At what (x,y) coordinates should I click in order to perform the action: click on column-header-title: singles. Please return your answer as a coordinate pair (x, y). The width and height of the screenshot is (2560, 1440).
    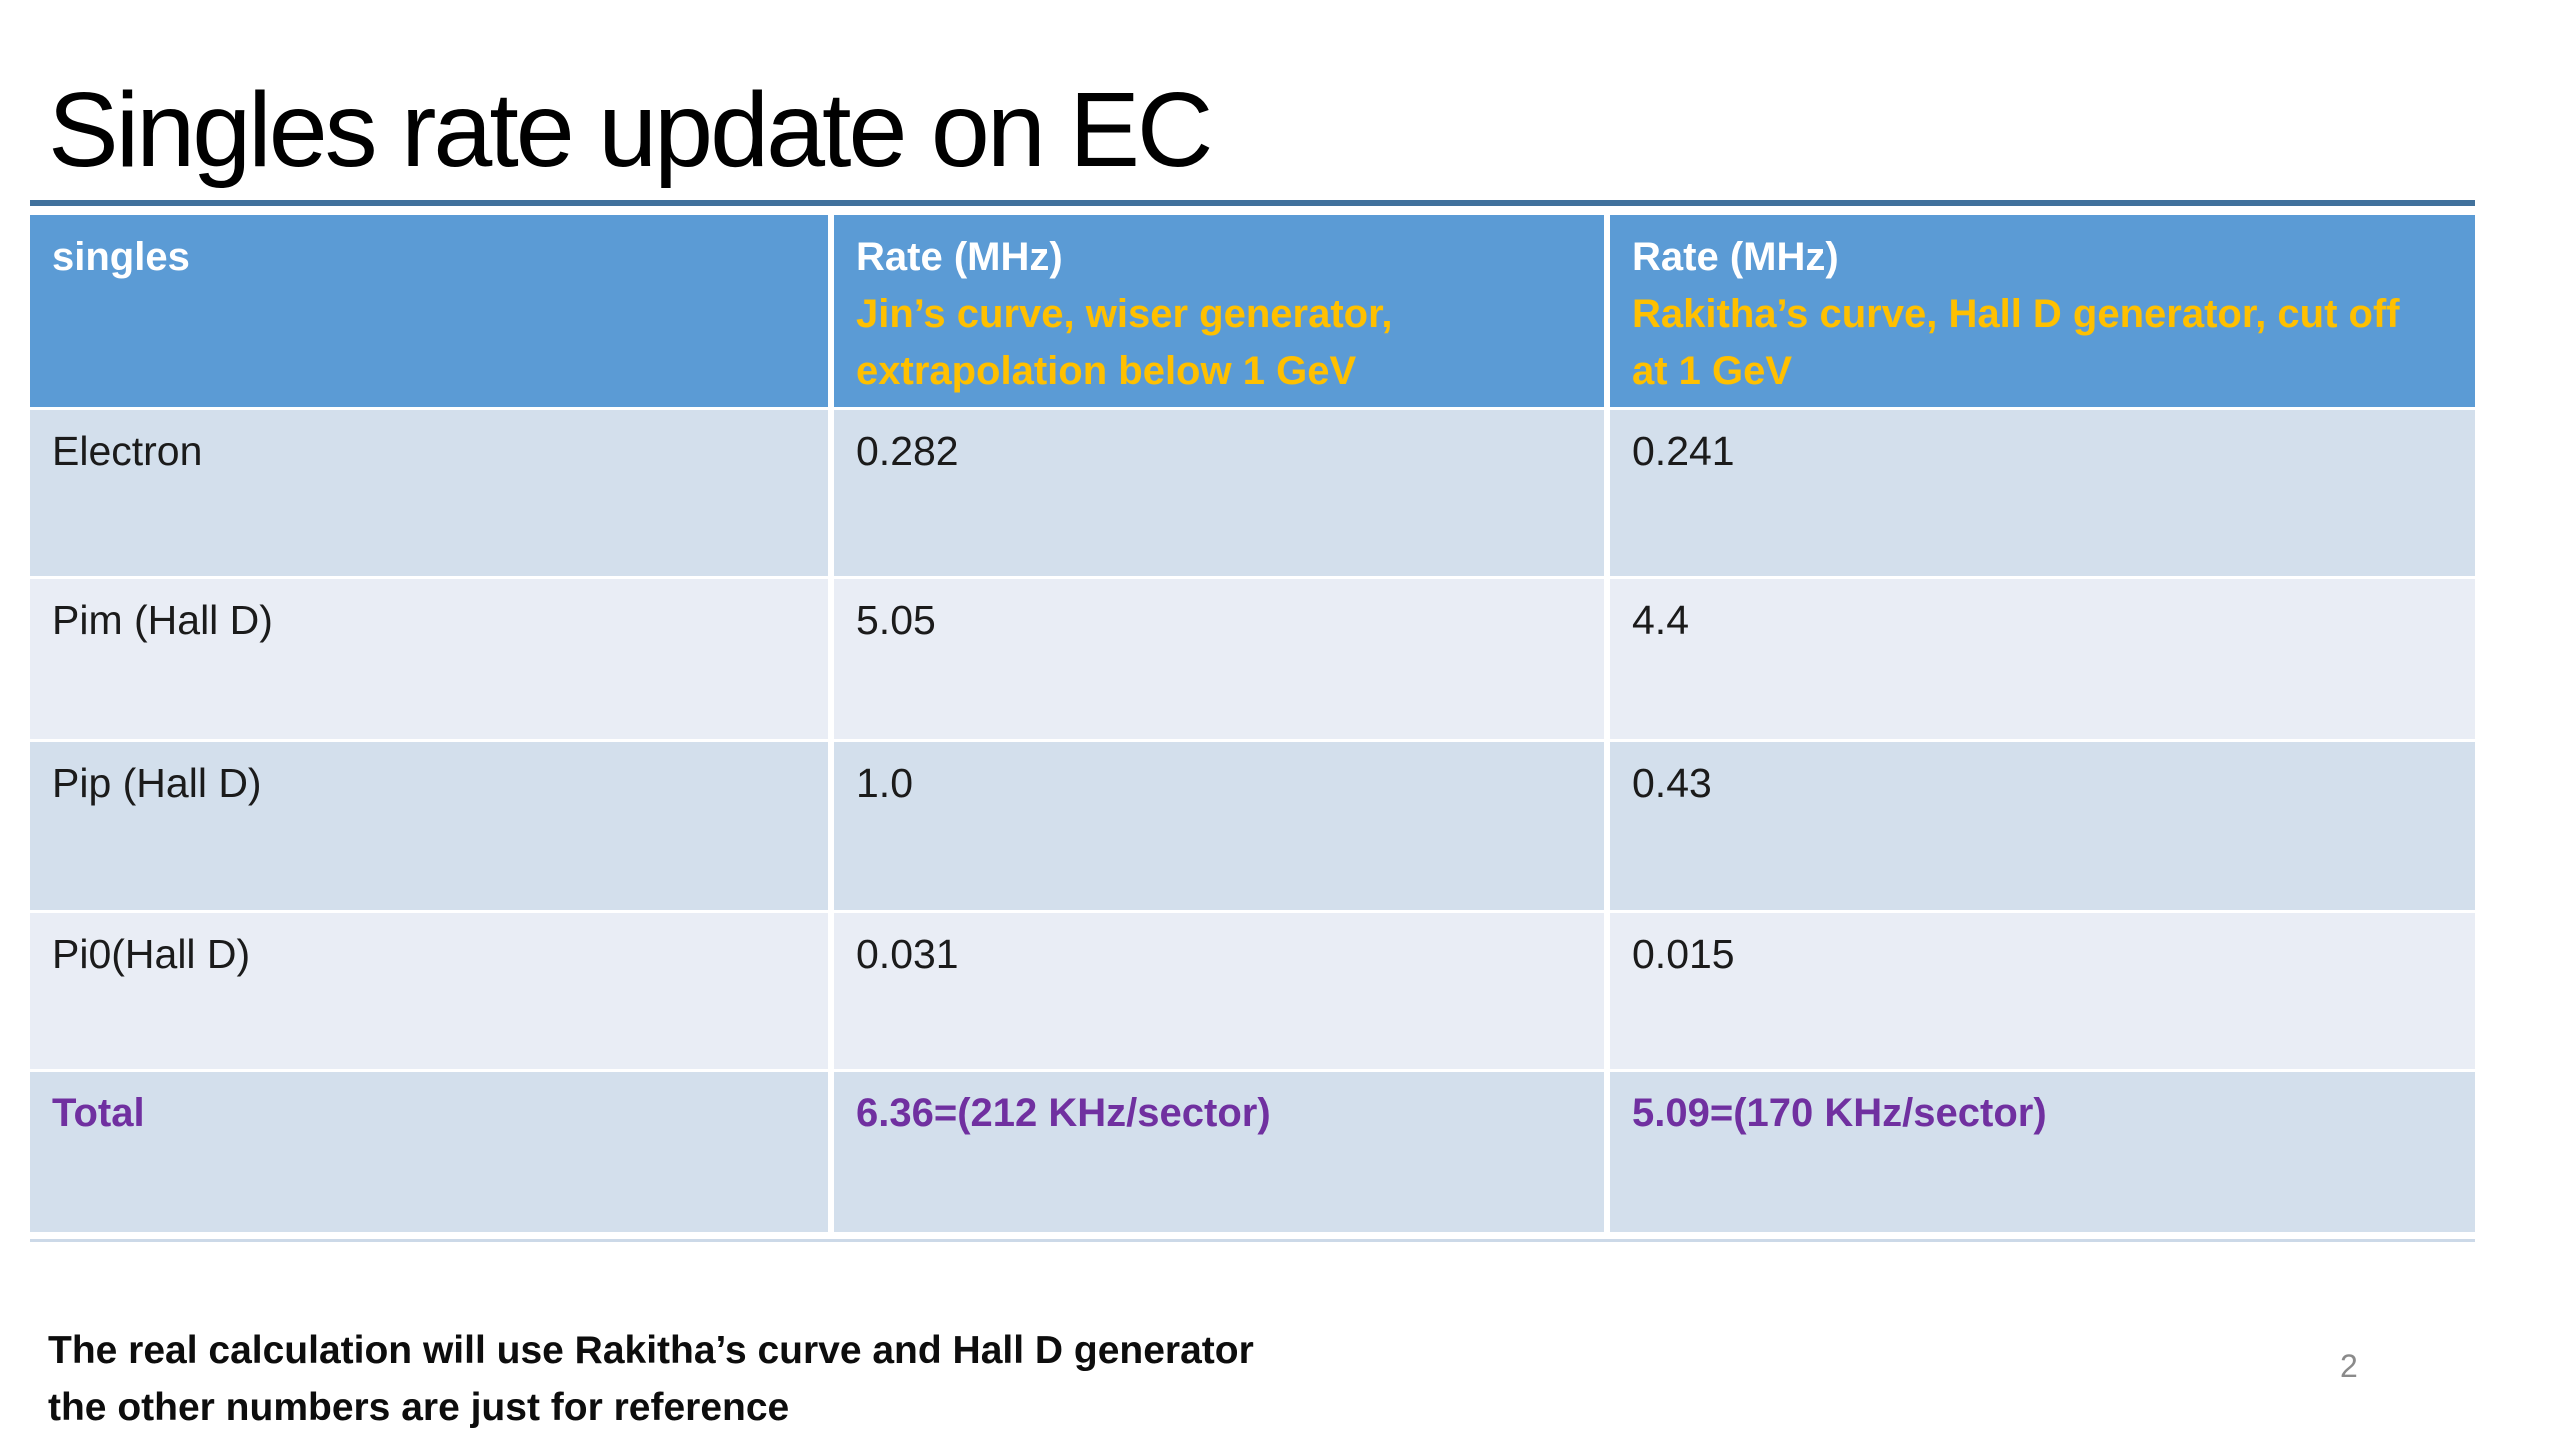
    Looking at the image, I should click on (121, 257).